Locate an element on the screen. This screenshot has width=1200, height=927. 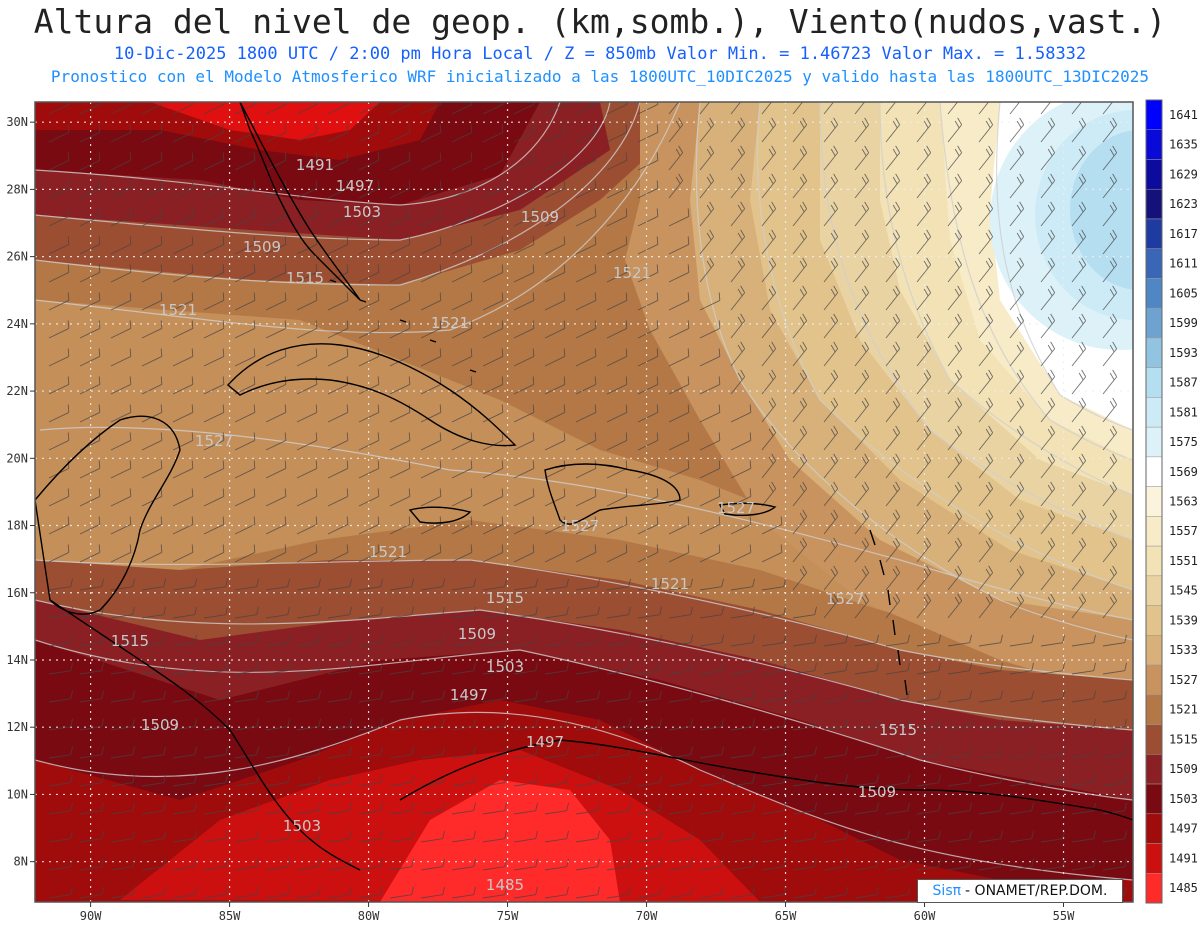
contour-label: 1527 is located at coordinates (845, 599).